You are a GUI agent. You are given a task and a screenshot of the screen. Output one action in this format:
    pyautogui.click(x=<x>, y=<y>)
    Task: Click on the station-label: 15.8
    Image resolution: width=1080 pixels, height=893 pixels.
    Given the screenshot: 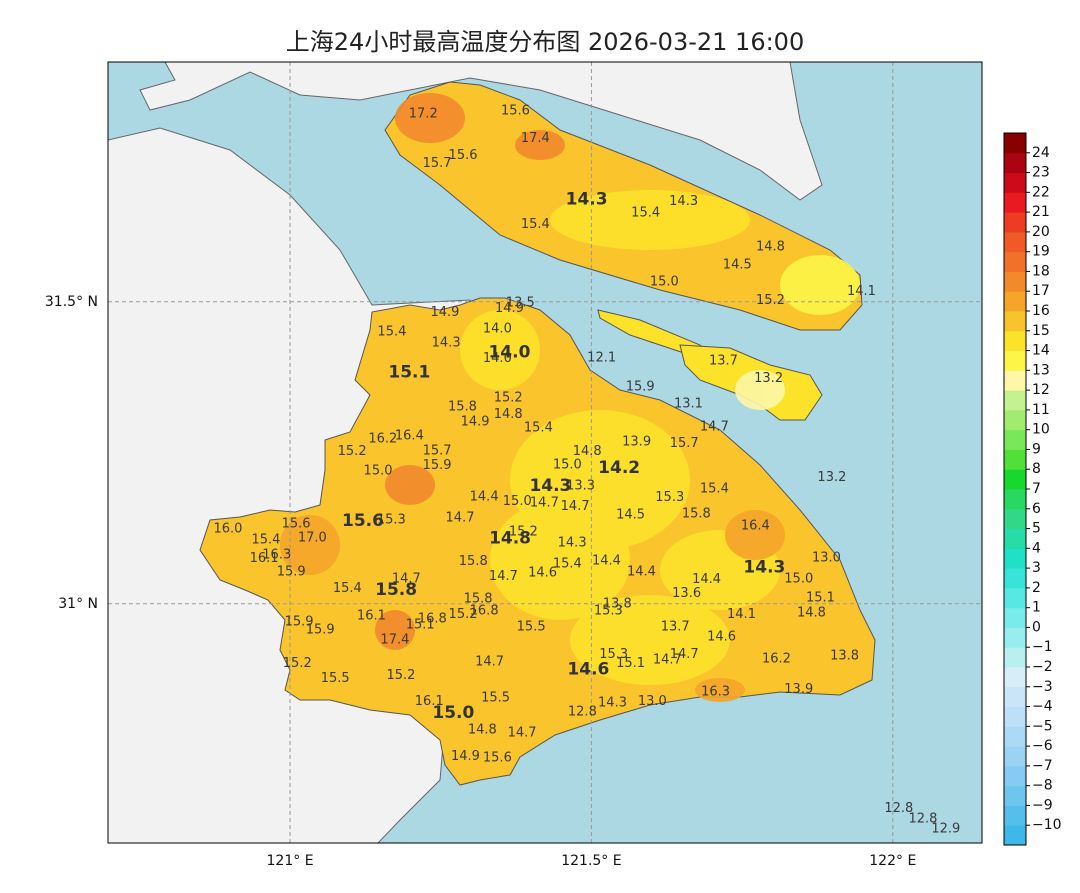 What is the action you would take?
    pyautogui.click(x=473, y=561)
    